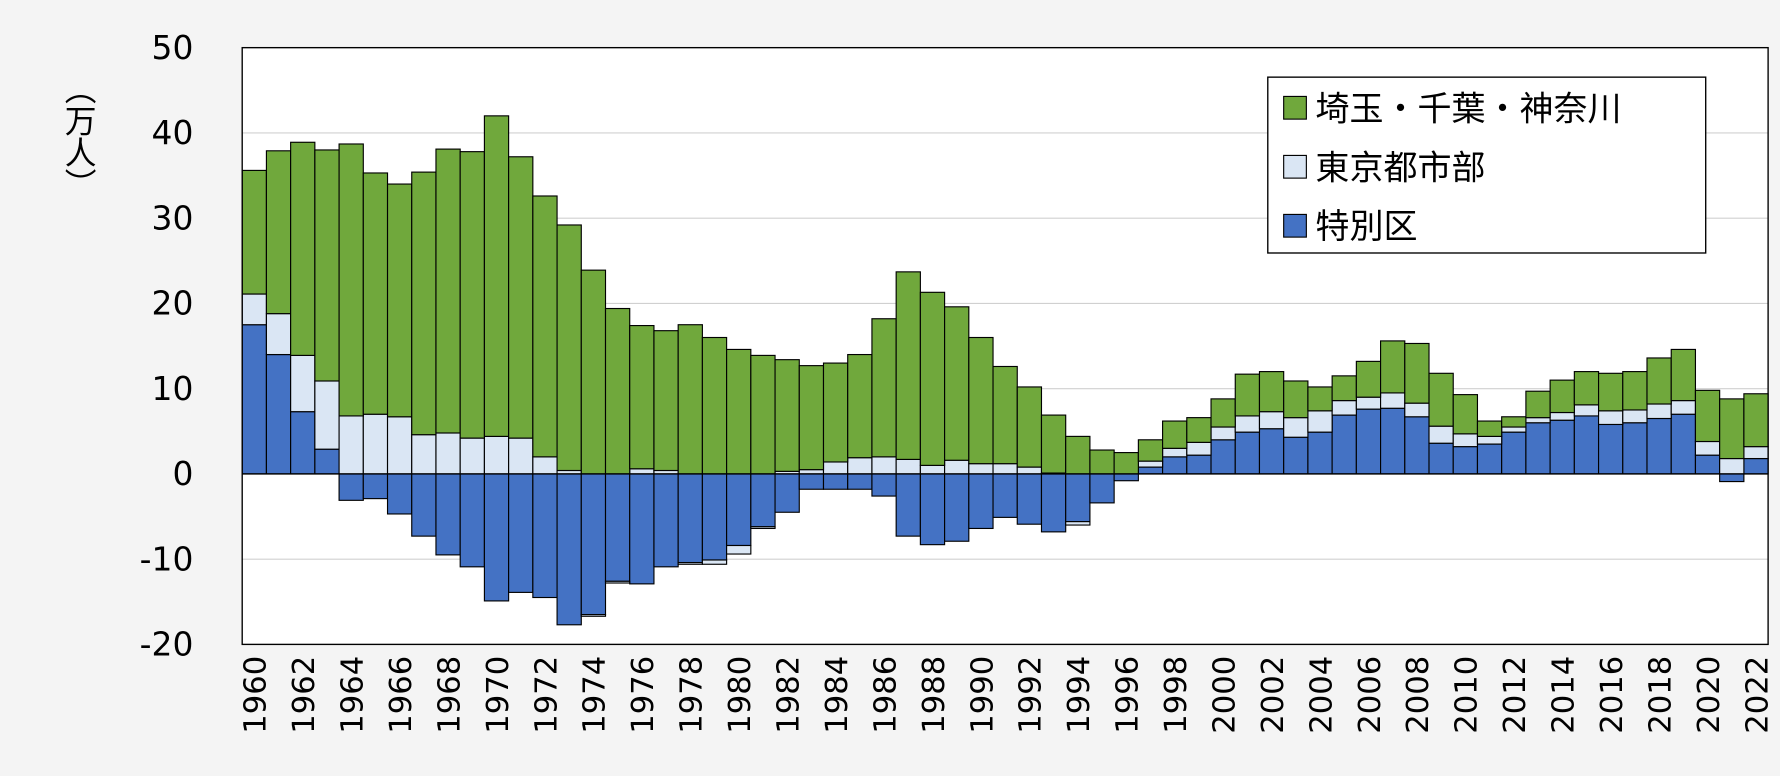 This screenshot has height=776, width=1780. Describe the element at coordinates (1757, 695) in the screenshot. I see `x-tick-label: 2022` at that location.